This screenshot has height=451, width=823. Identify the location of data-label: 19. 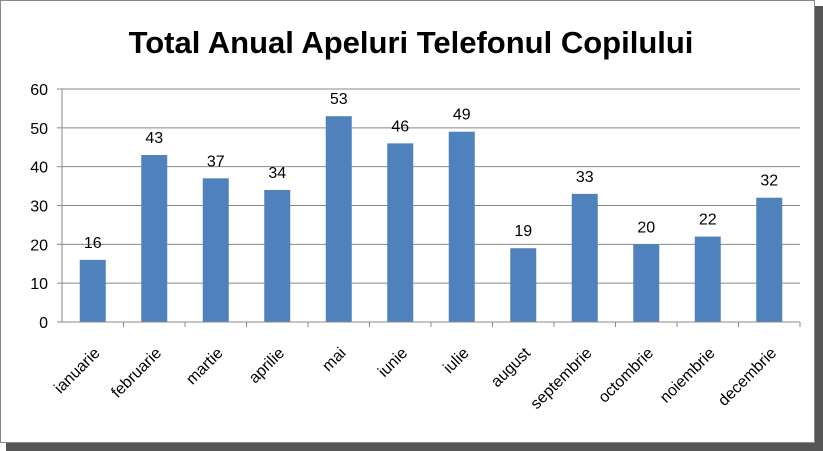
(523, 231).